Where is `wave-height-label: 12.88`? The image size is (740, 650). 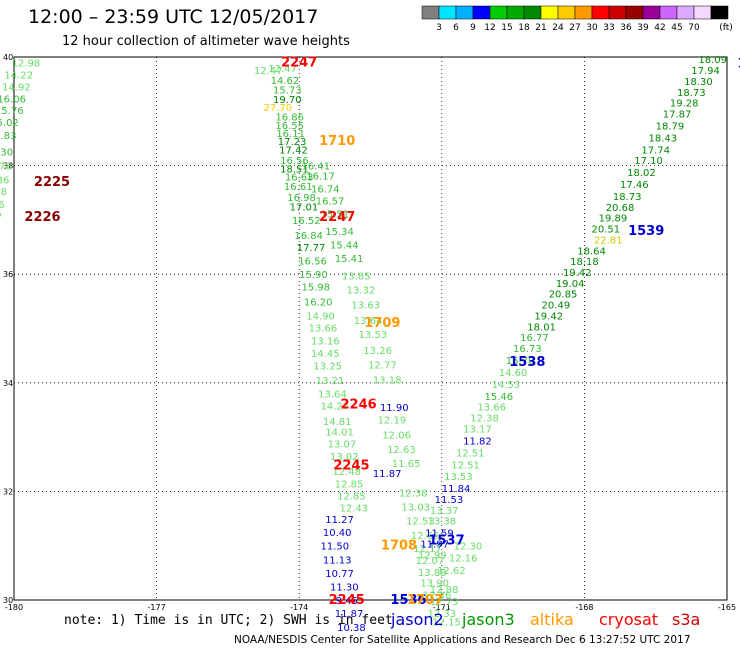
wave-height-label: 12.88 is located at coordinates (444, 590).